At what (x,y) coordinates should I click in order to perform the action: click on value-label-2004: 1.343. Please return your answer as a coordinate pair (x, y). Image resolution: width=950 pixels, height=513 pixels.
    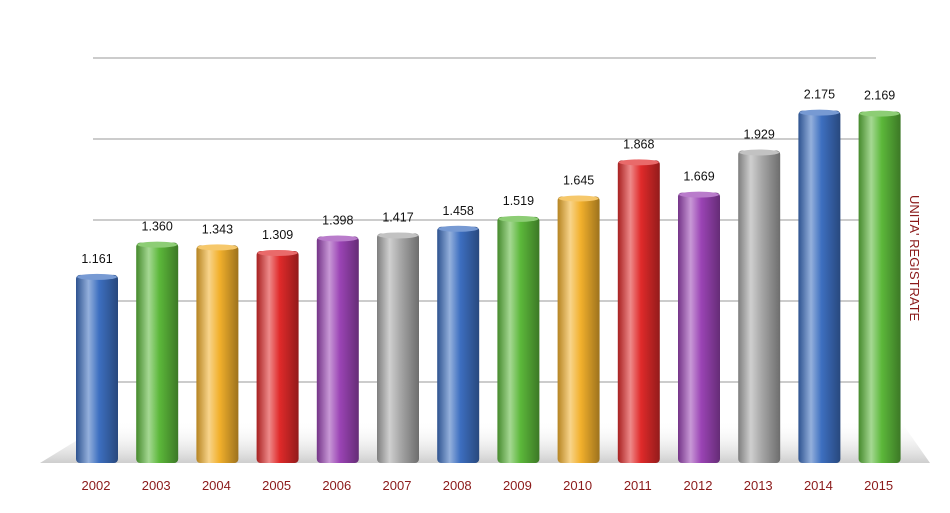
    Looking at the image, I should click on (217, 229).